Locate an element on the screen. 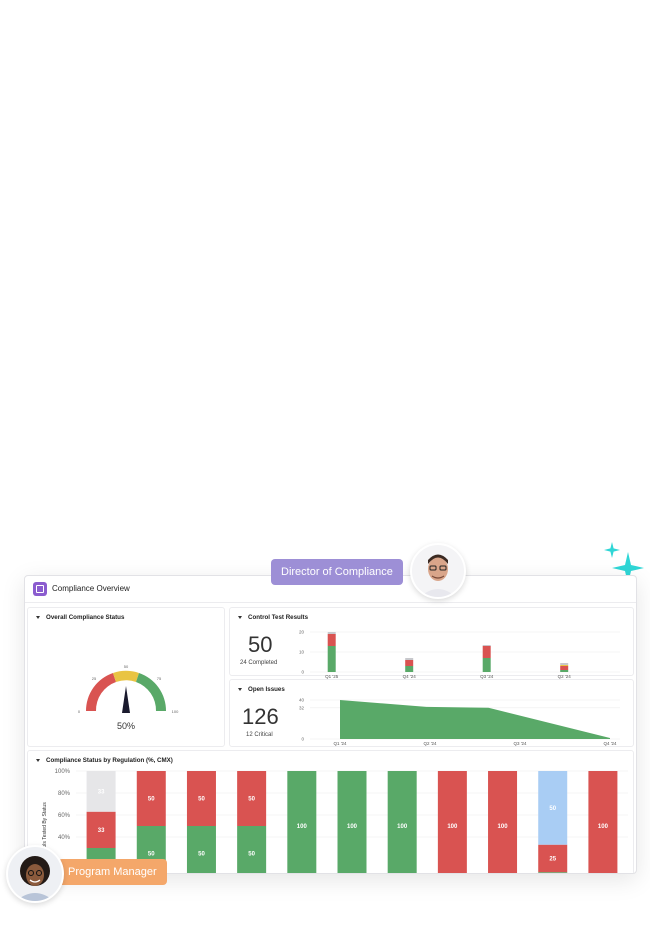 The image size is (650, 927). y-tick-label: 20 is located at coordinates (302, 632).